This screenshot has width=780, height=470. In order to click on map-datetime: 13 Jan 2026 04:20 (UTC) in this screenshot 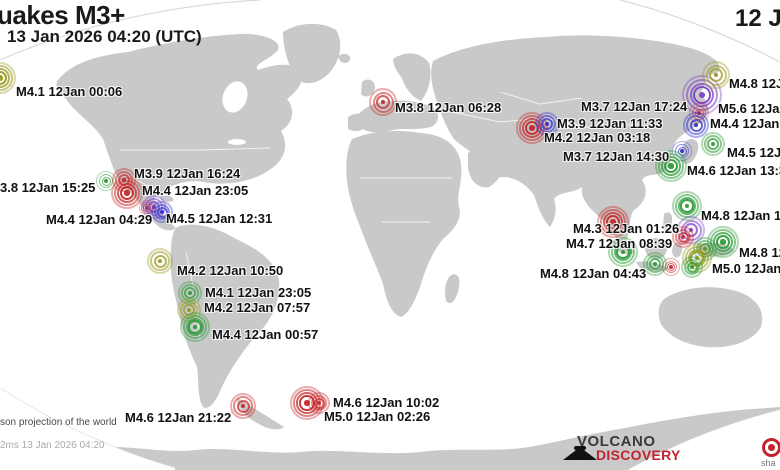, I will do `click(104, 36)`.